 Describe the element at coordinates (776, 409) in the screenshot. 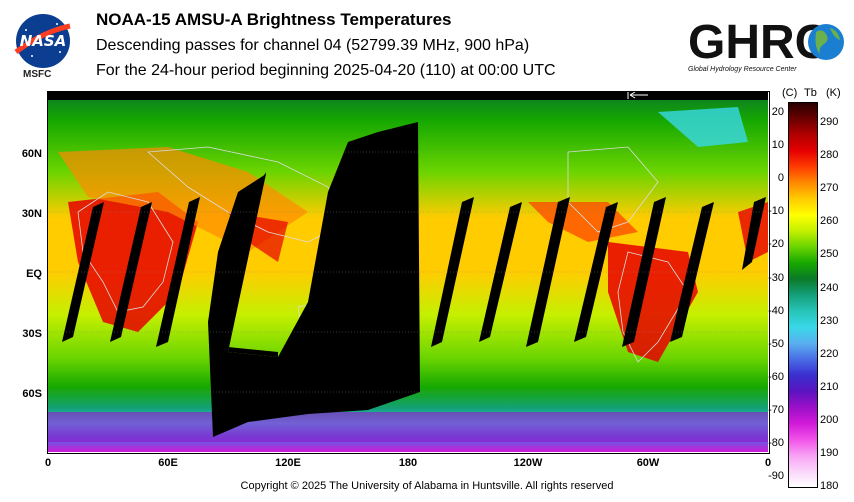

I see `colorbar-celsius-label: -70` at that location.